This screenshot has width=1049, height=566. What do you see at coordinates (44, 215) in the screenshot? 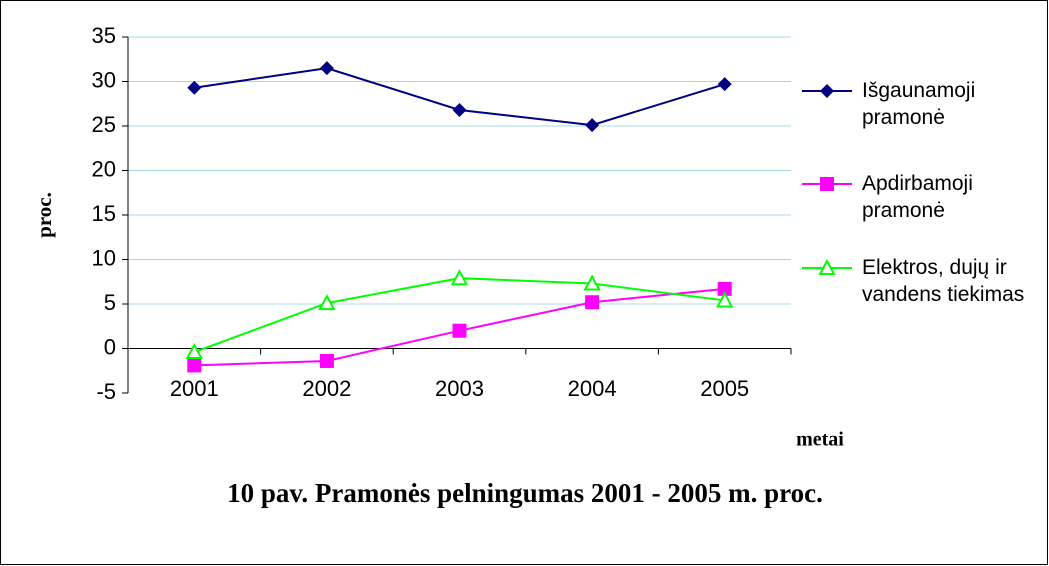
I see `y-axis-label: proc.` at bounding box center [44, 215].